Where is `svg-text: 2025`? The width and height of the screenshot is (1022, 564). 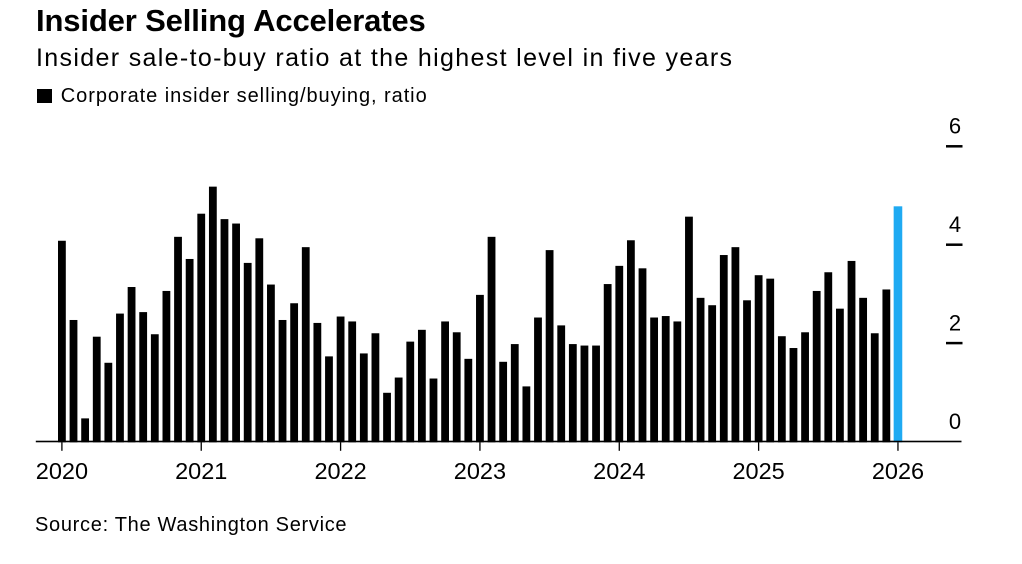
svg-text: 2025 is located at coordinates (758, 471).